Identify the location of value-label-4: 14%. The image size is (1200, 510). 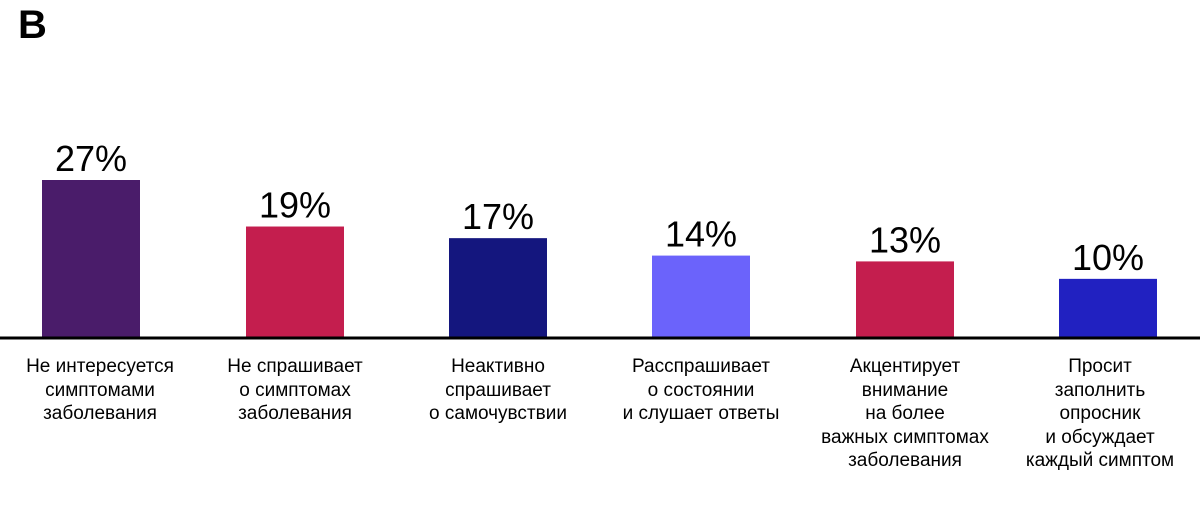
(701, 234).